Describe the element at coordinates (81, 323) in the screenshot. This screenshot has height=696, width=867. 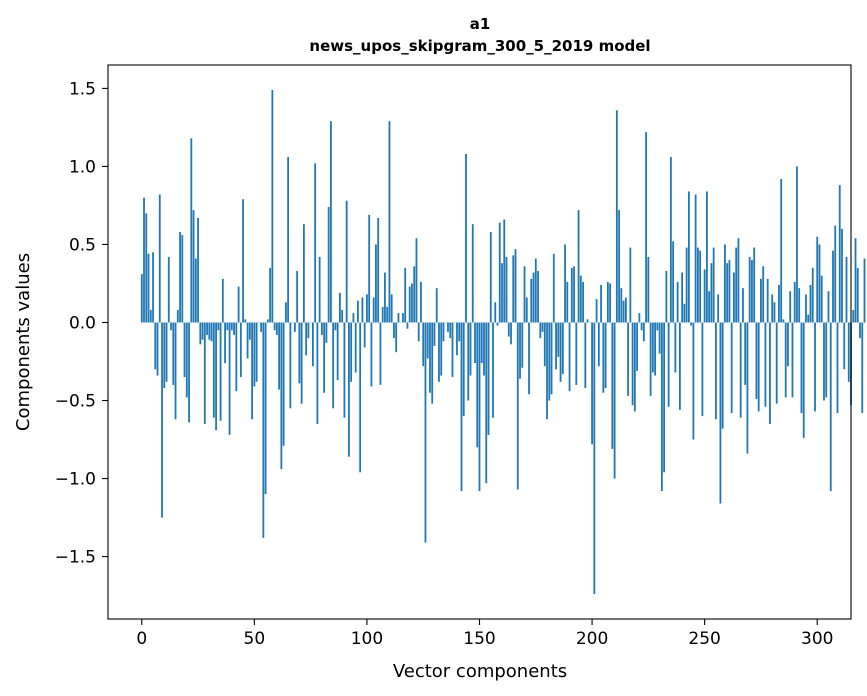
I see `y-axis-ticks: −1.5 −1.0 −0.5 0.0 0.5 1.0 1.5` at that location.